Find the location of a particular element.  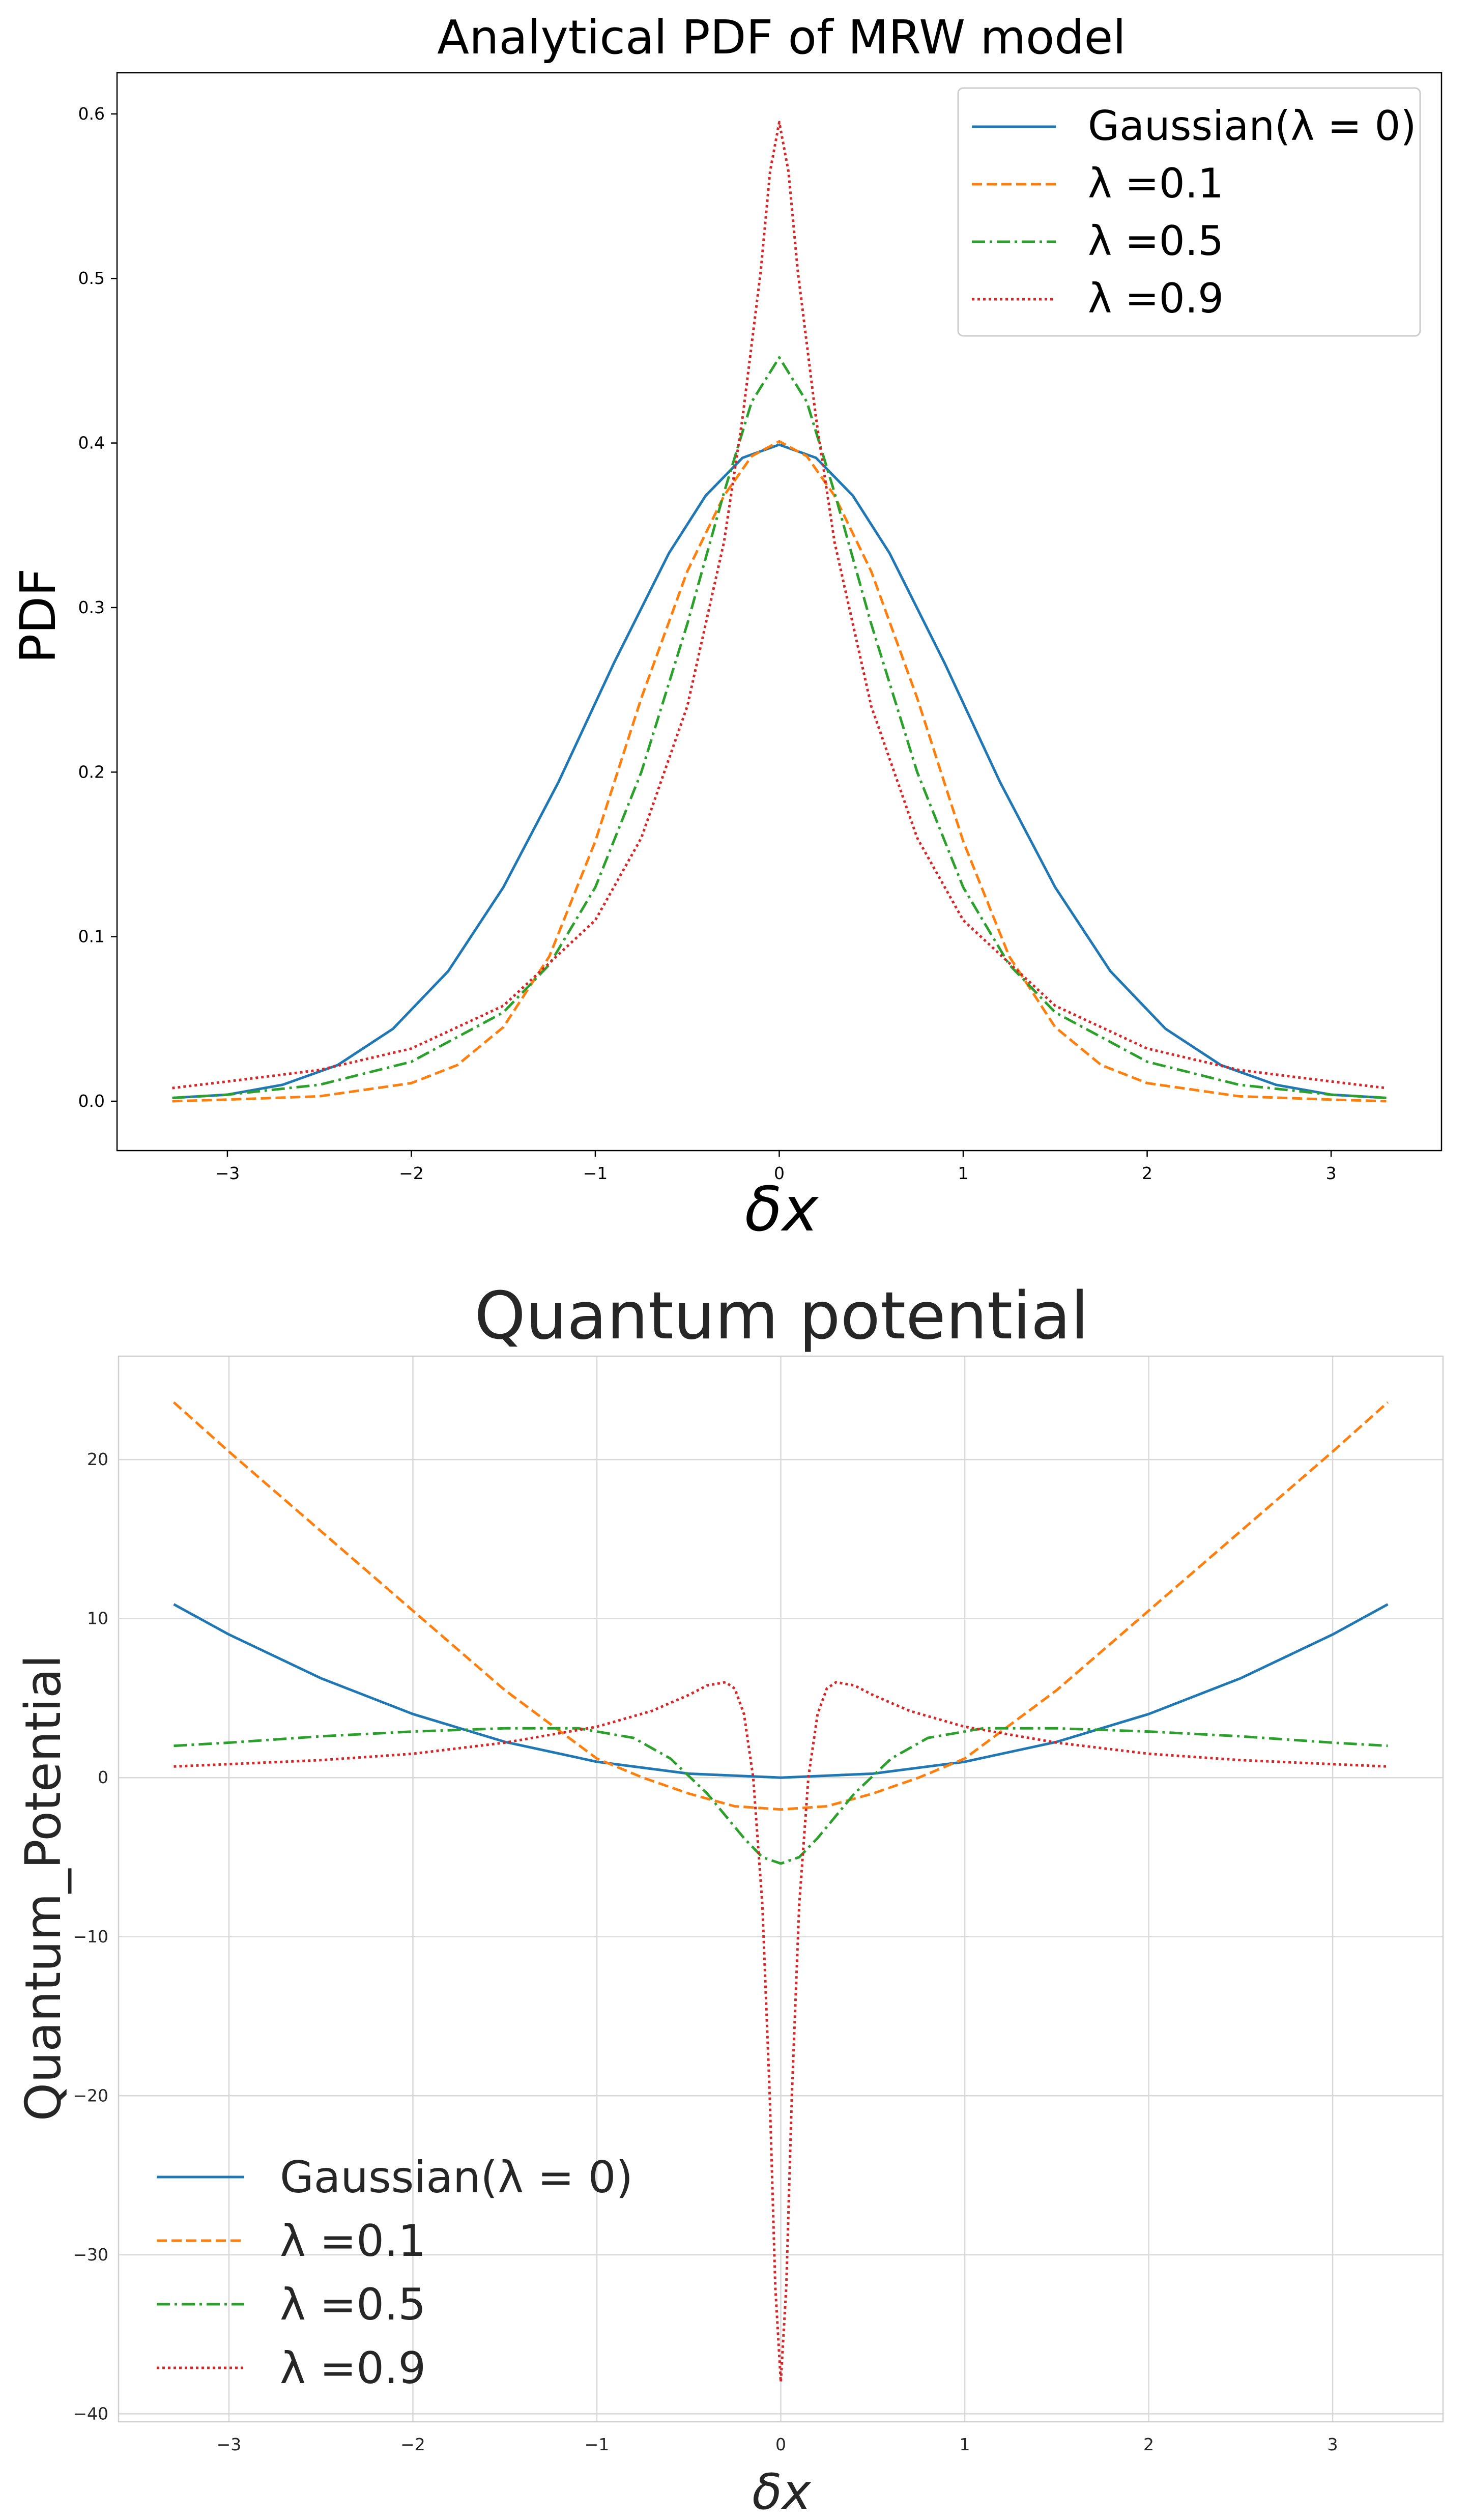

pdf-y-tick-label: 0.4 is located at coordinates (92, 443).